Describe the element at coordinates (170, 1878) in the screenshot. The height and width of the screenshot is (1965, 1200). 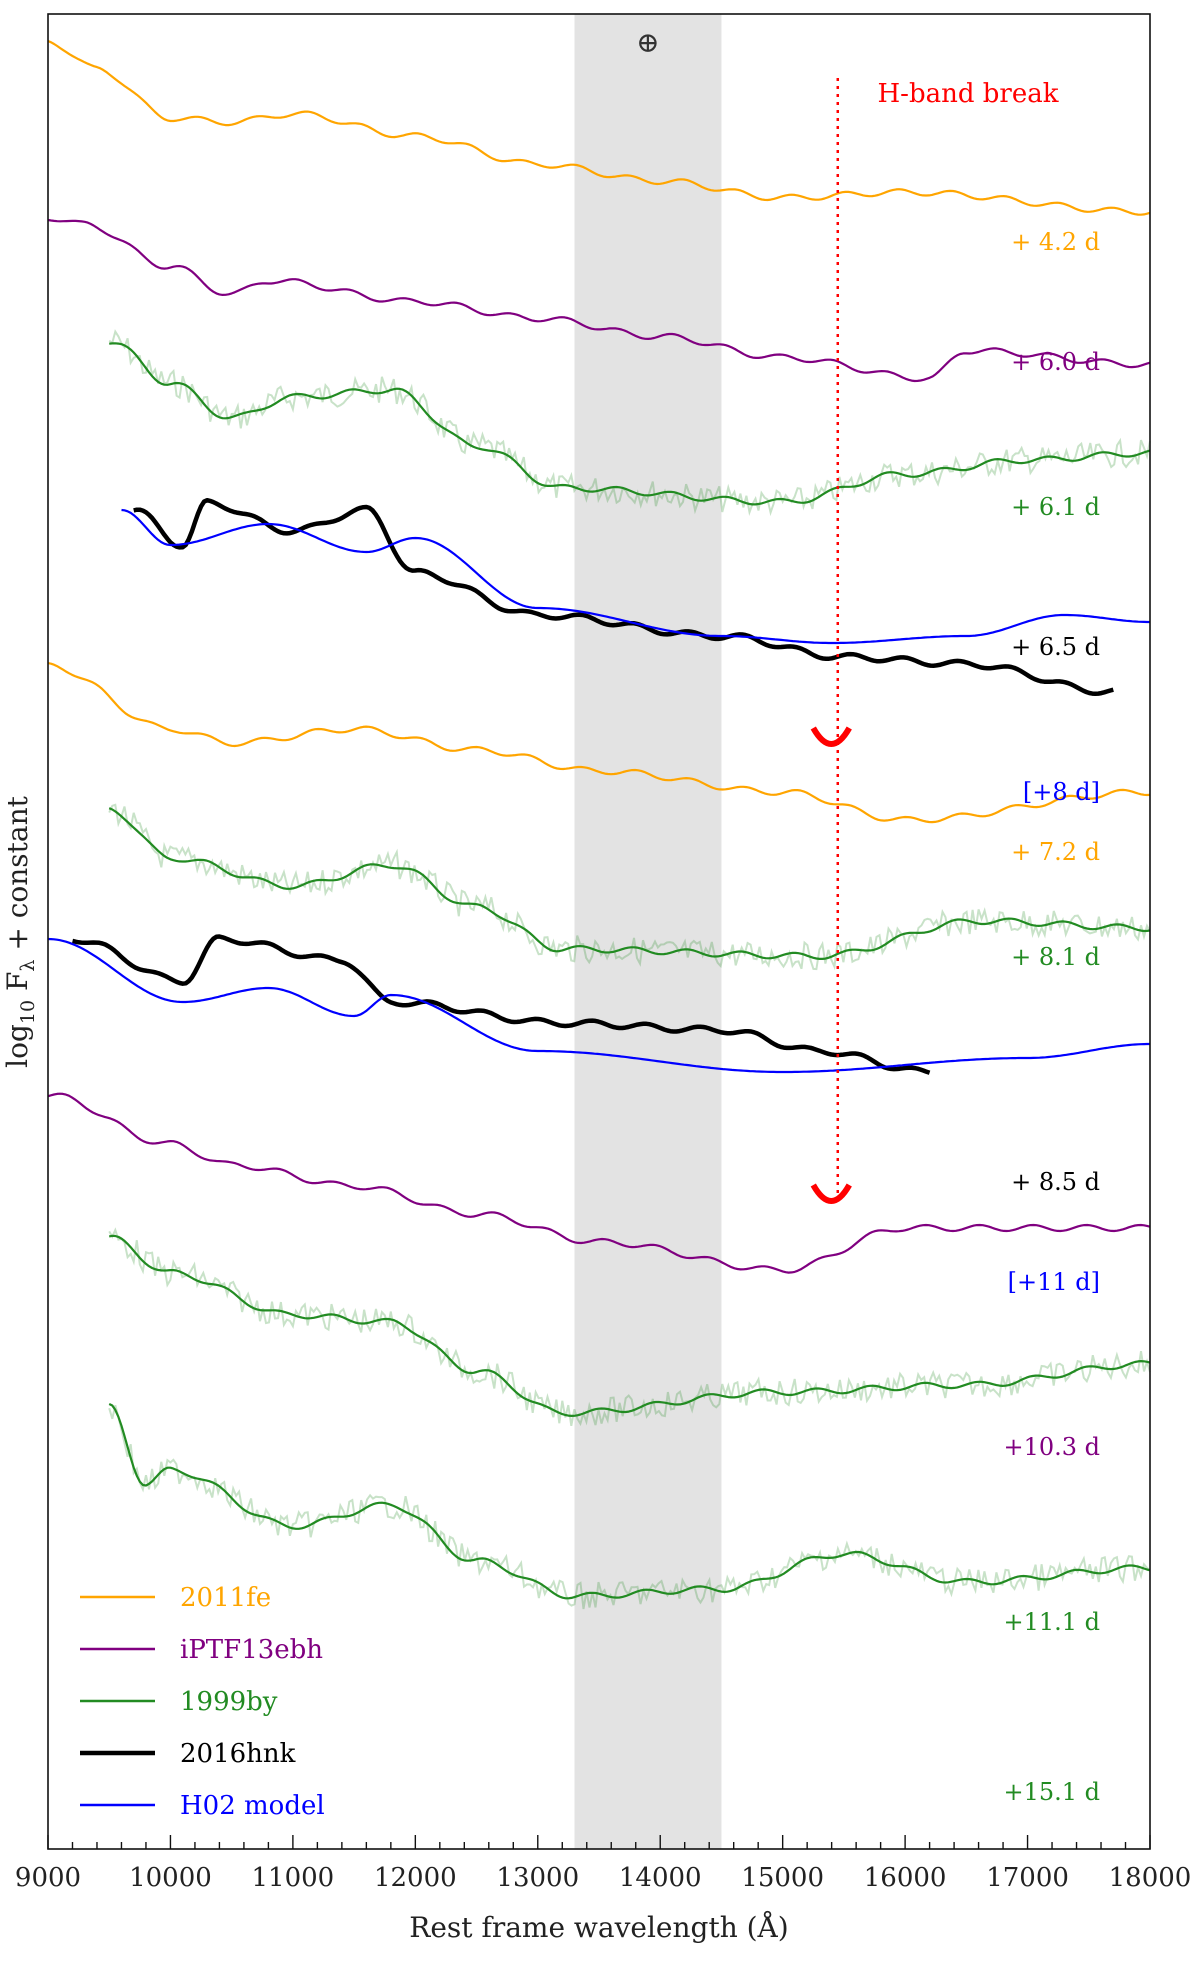
I see `x-tick-label-10000: 10000` at that location.